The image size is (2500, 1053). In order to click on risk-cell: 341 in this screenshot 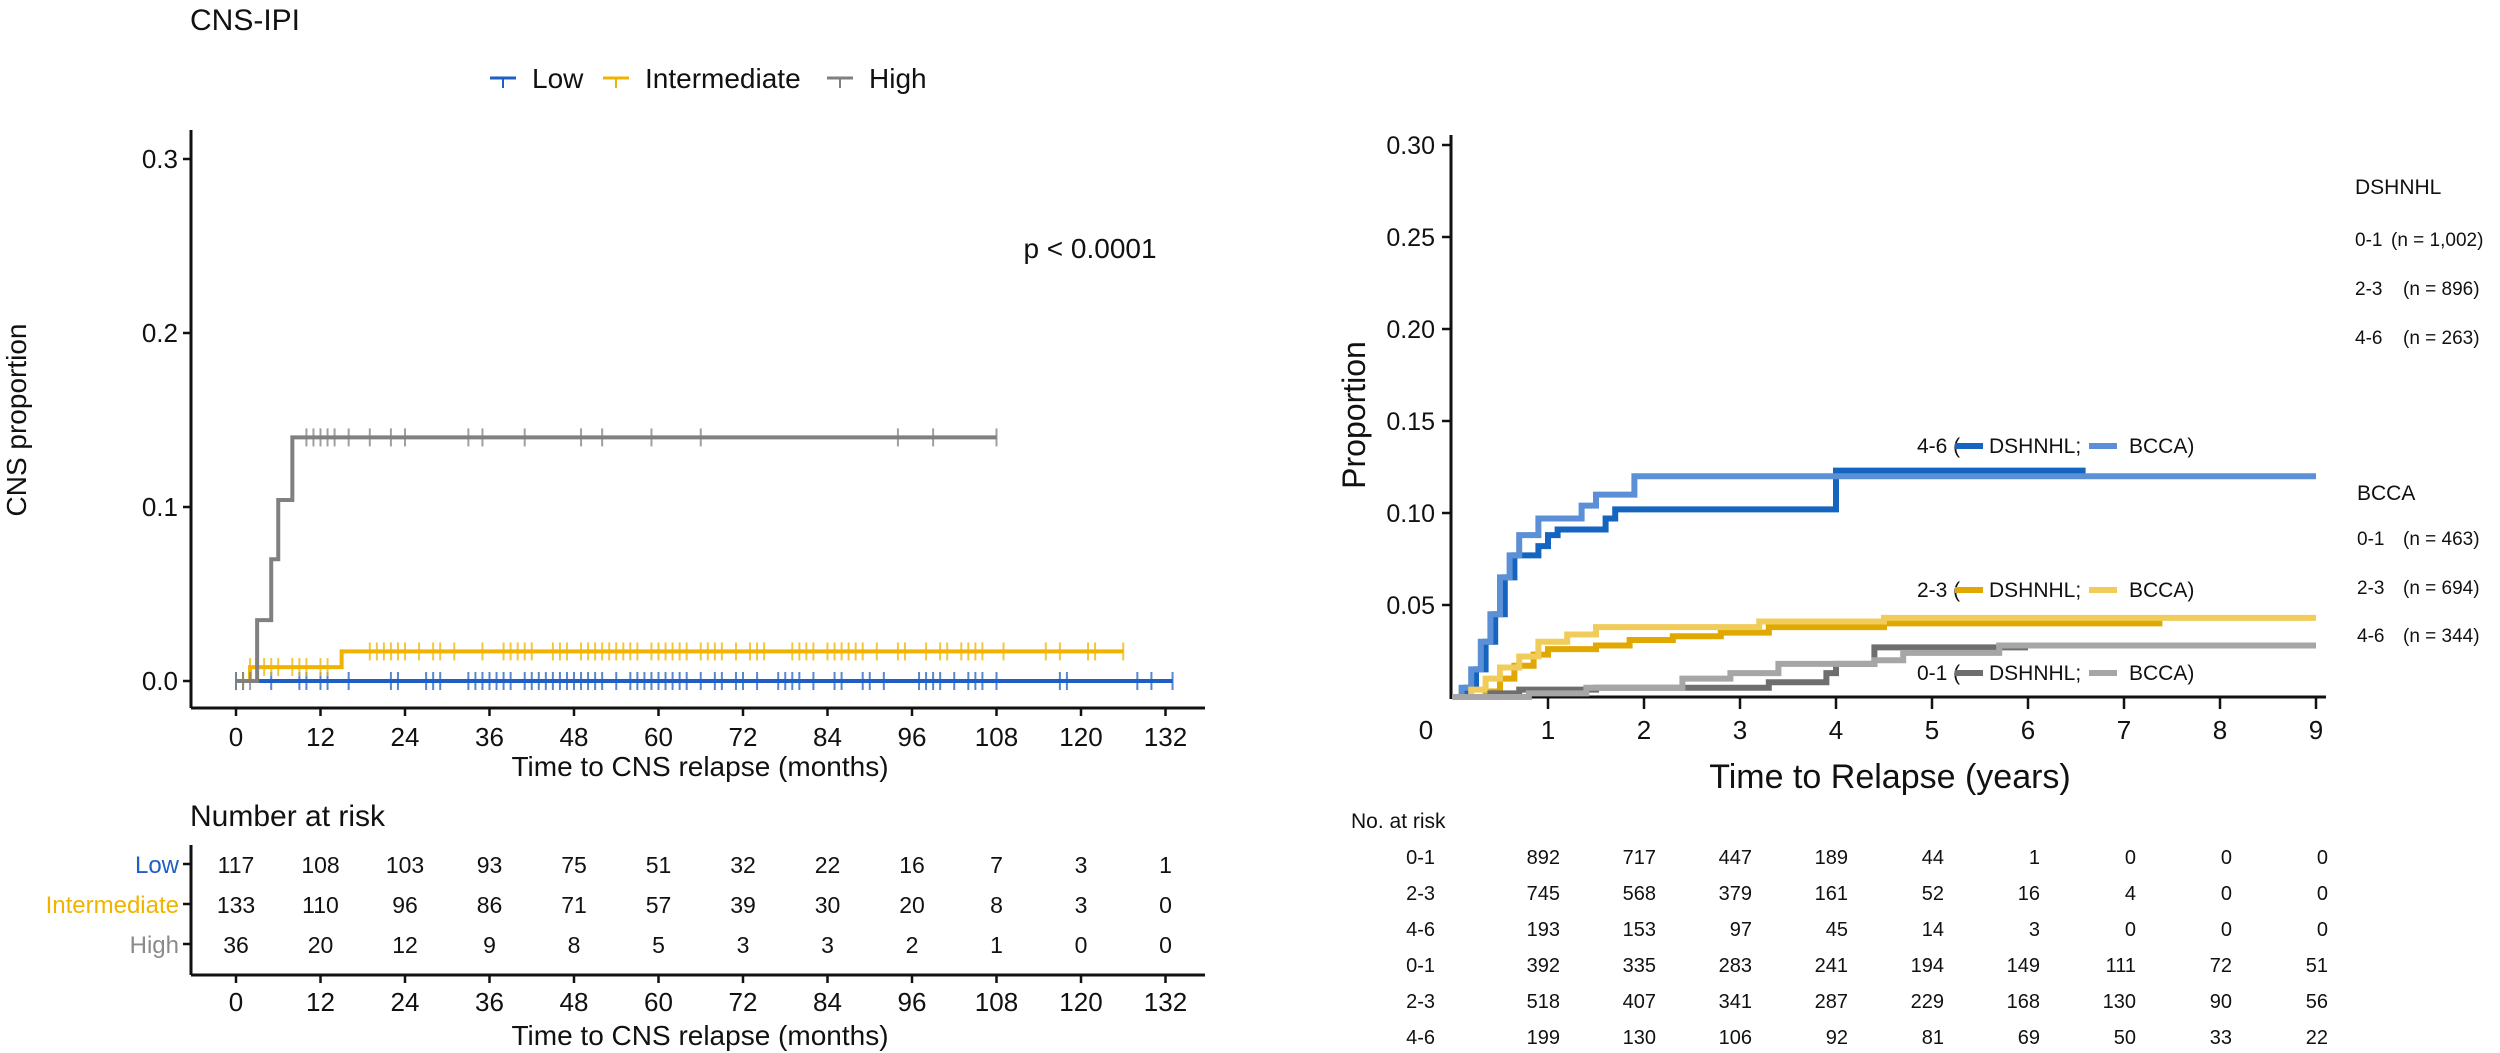, I will do `click(1735, 1002)`.